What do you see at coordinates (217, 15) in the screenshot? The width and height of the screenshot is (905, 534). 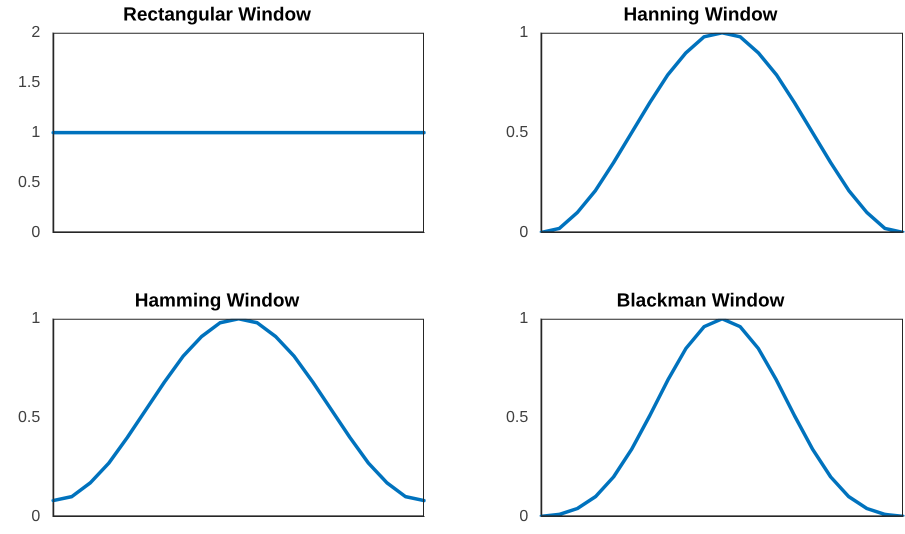 I see `chart-title: Rectangular Window` at bounding box center [217, 15].